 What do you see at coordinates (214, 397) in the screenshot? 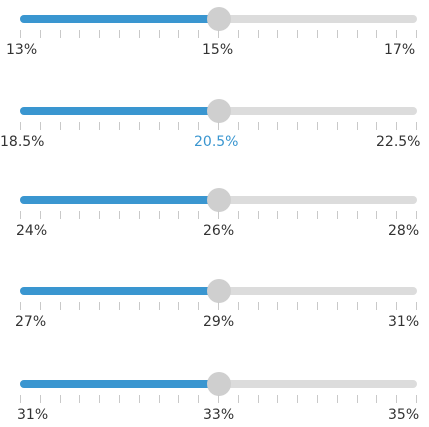
I see `slider-5: 31% 33% 35%` at bounding box center [214, 397].